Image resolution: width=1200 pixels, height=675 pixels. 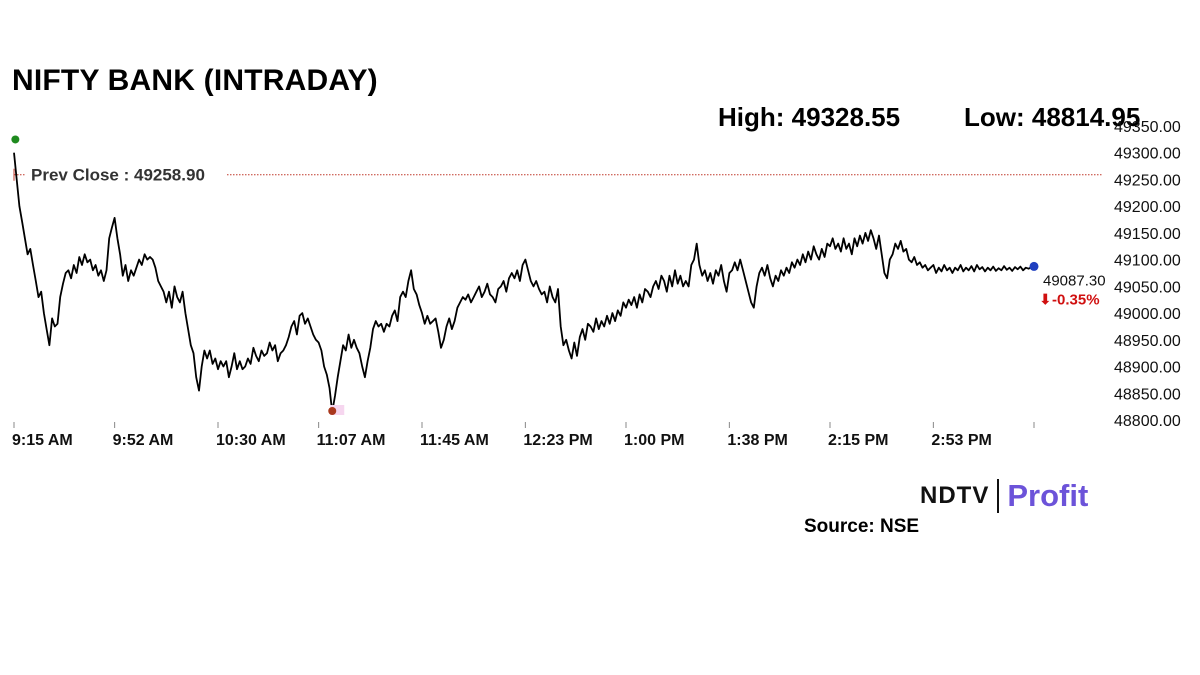 I want to click on last-price-label-bg, so click(x=1075, y=290).